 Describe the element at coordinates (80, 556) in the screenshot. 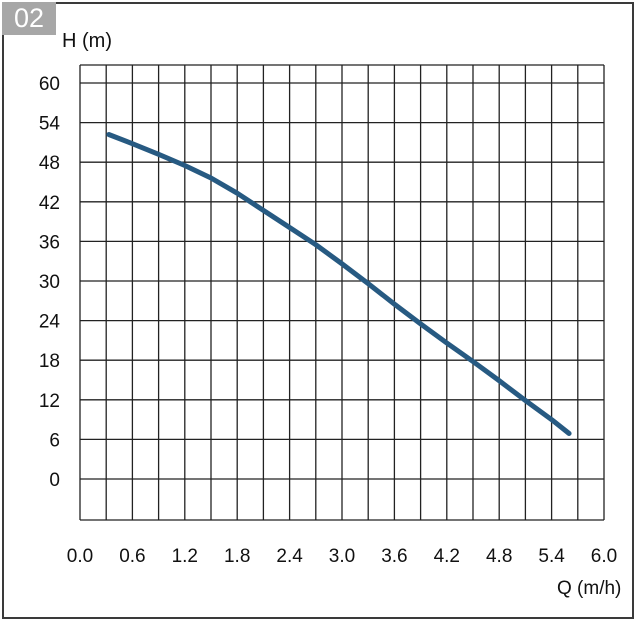

I see `x-tick-label: 0.0` at that location.